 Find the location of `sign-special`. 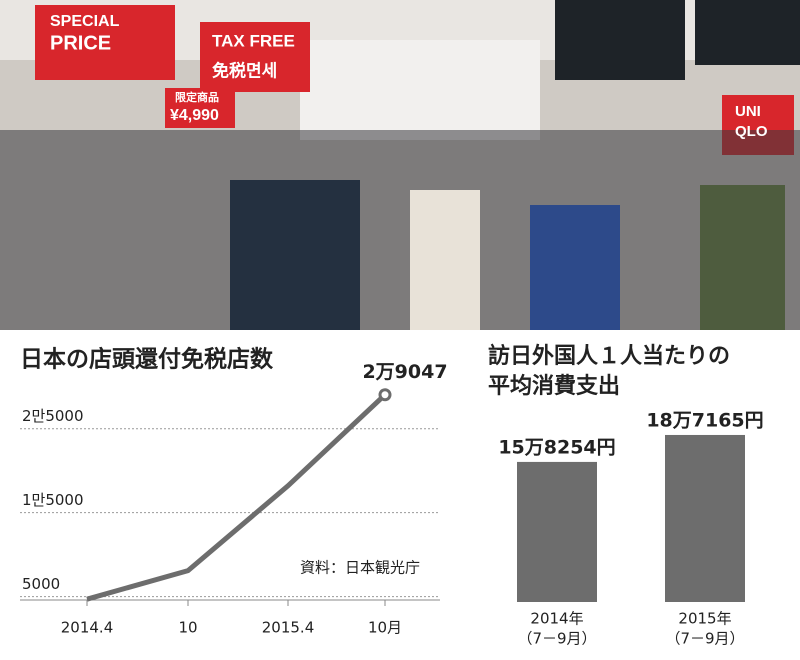

sign-special is located at coordinates (105, 42).